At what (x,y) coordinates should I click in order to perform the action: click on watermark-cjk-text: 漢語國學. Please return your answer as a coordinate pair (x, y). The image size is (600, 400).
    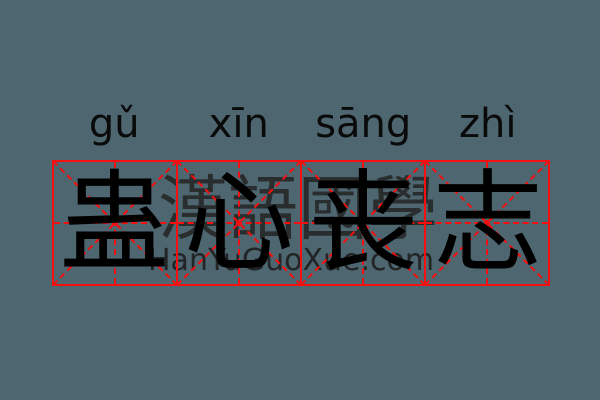
    Looking at the image, I should click on (298, 209).